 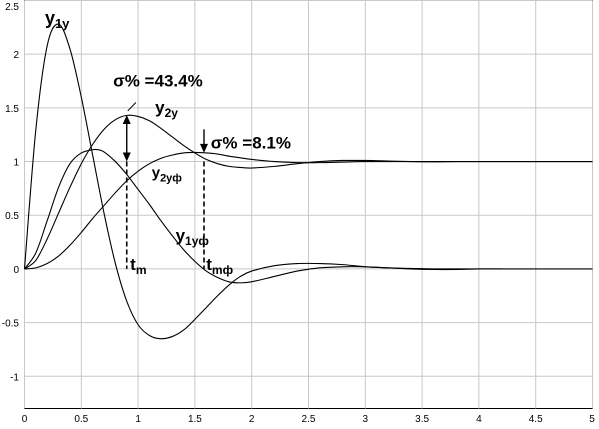 What do you see at coordinates (158, 80) in the screenshot?
I see `overshoot-annotation-1: σ% =43.4%` at bounding box center [158, 80].